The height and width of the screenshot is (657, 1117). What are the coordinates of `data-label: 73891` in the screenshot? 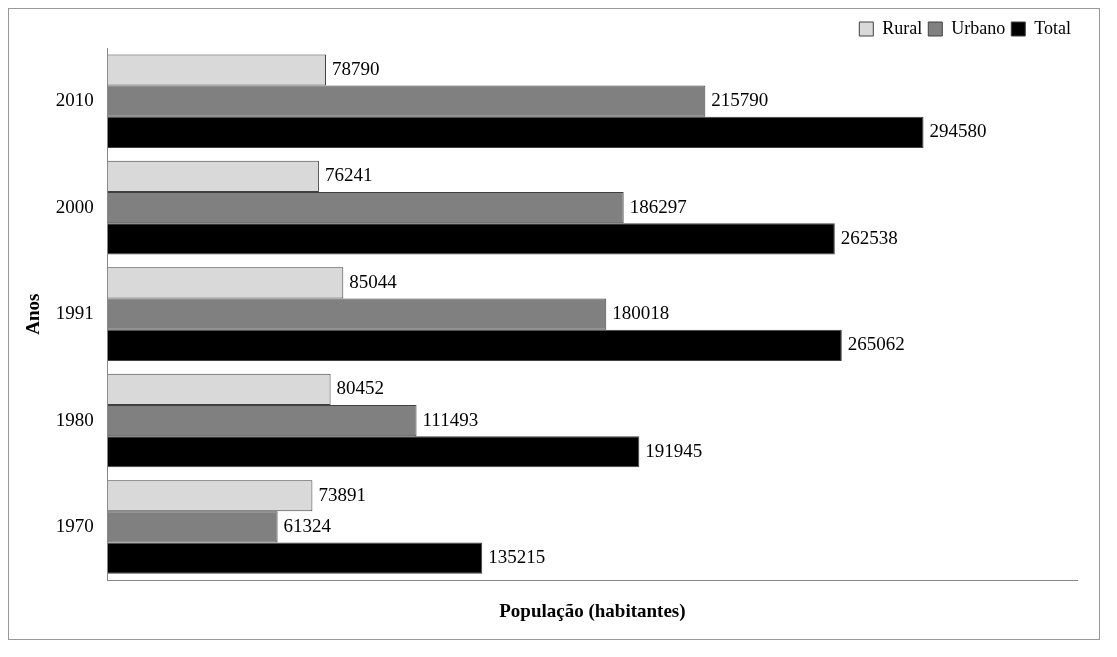 It's located at (342, 494).